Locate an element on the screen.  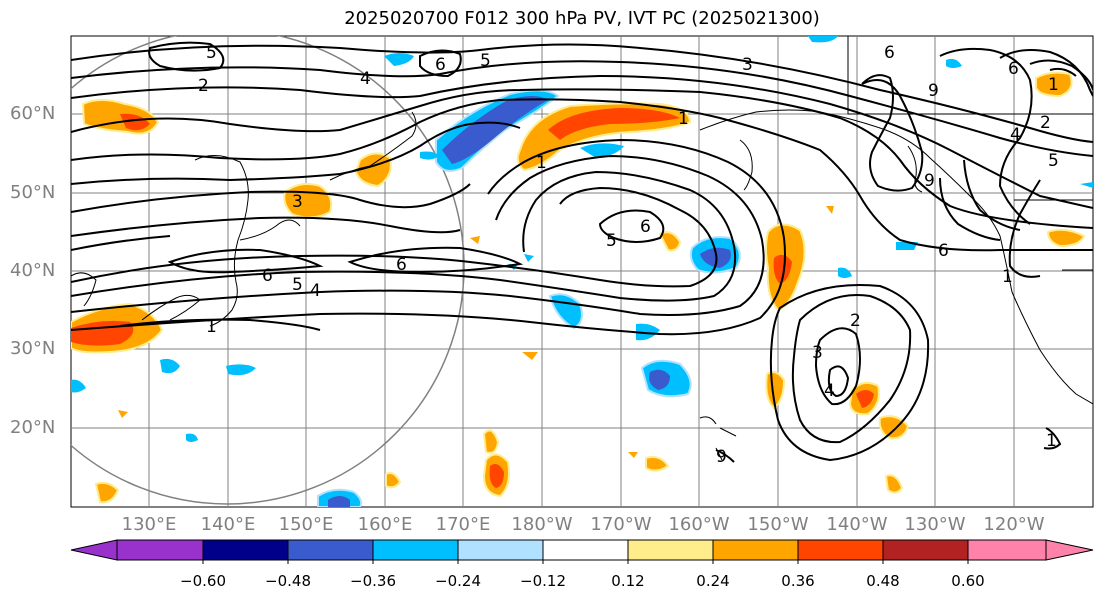
lat-label-60n: 60°N is located at coordinates (33, 113).